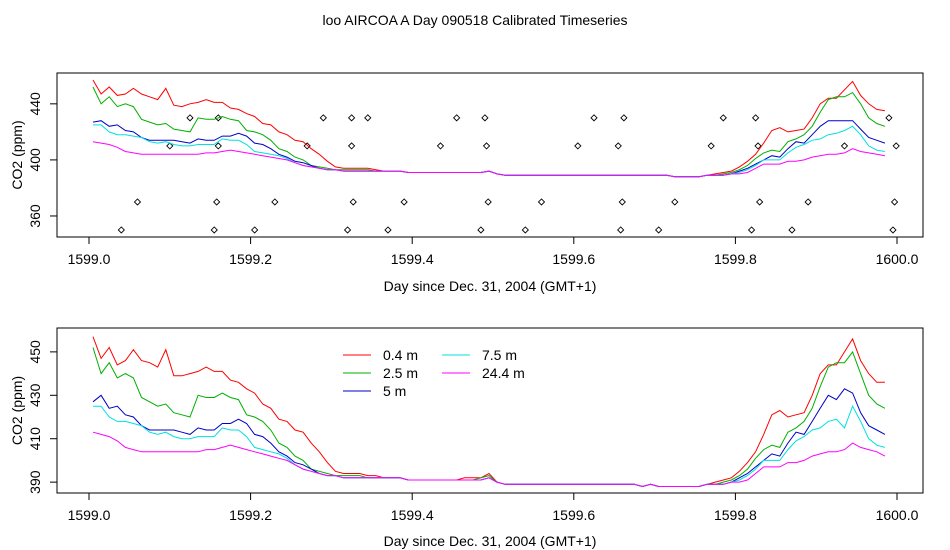 This screenshot has width=950, height=550. Describe the element at coordinates (35, 104) in the screenshot. I see `y-tick-label: 440` at that location.